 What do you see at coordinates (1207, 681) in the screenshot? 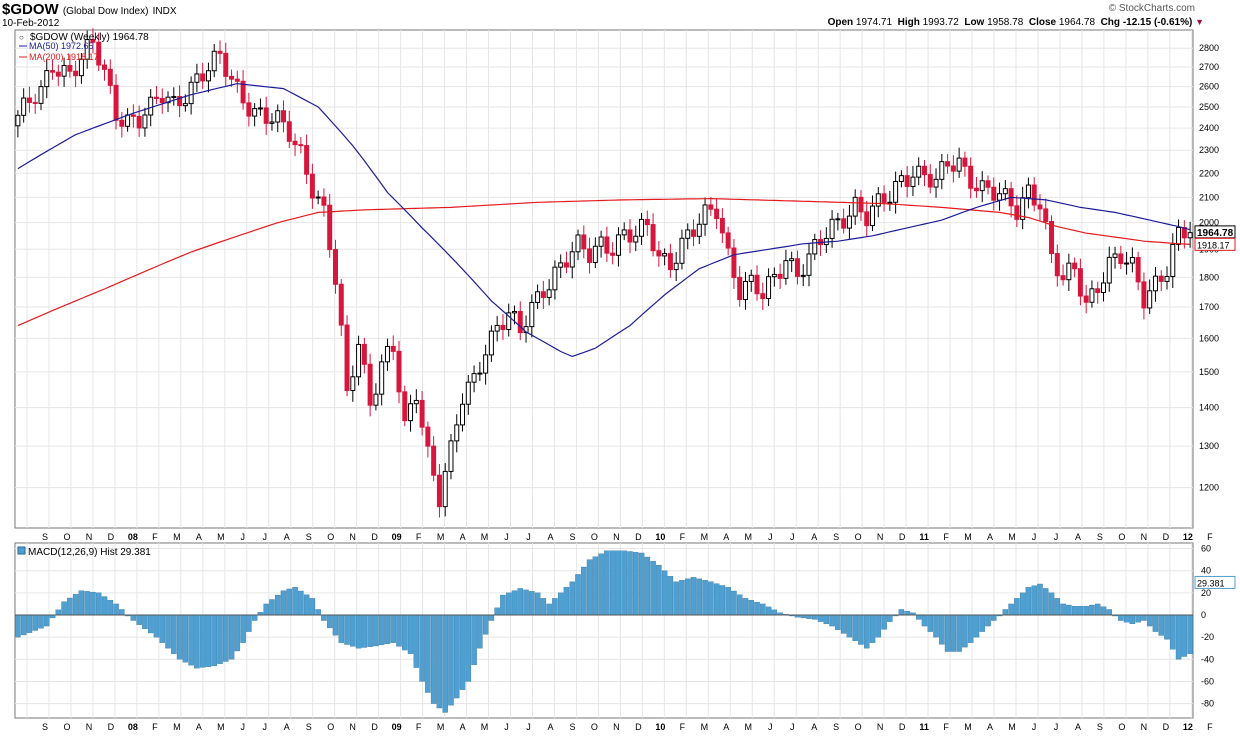
I see `macd-y-tick-label: -60` at bounding box center [1207, 681].